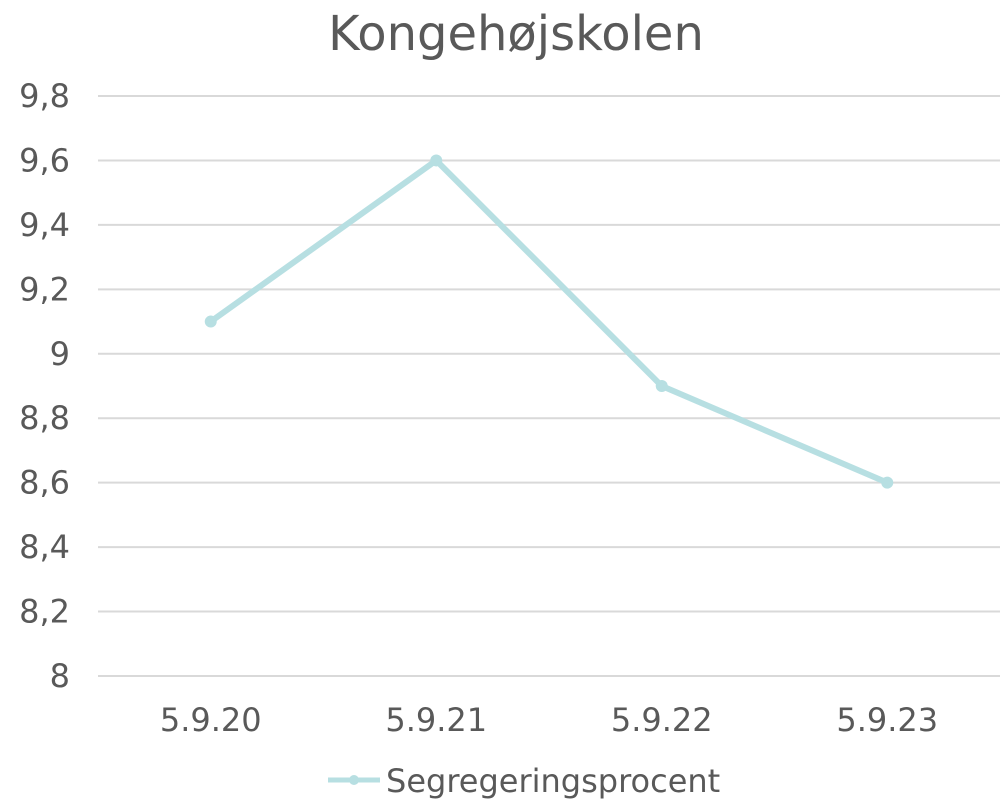 This screenshot has width=1000, height=802. Describe the element at coordinates (60, 354) in the screenshot. I see `y-tick-label: 9` at that location.